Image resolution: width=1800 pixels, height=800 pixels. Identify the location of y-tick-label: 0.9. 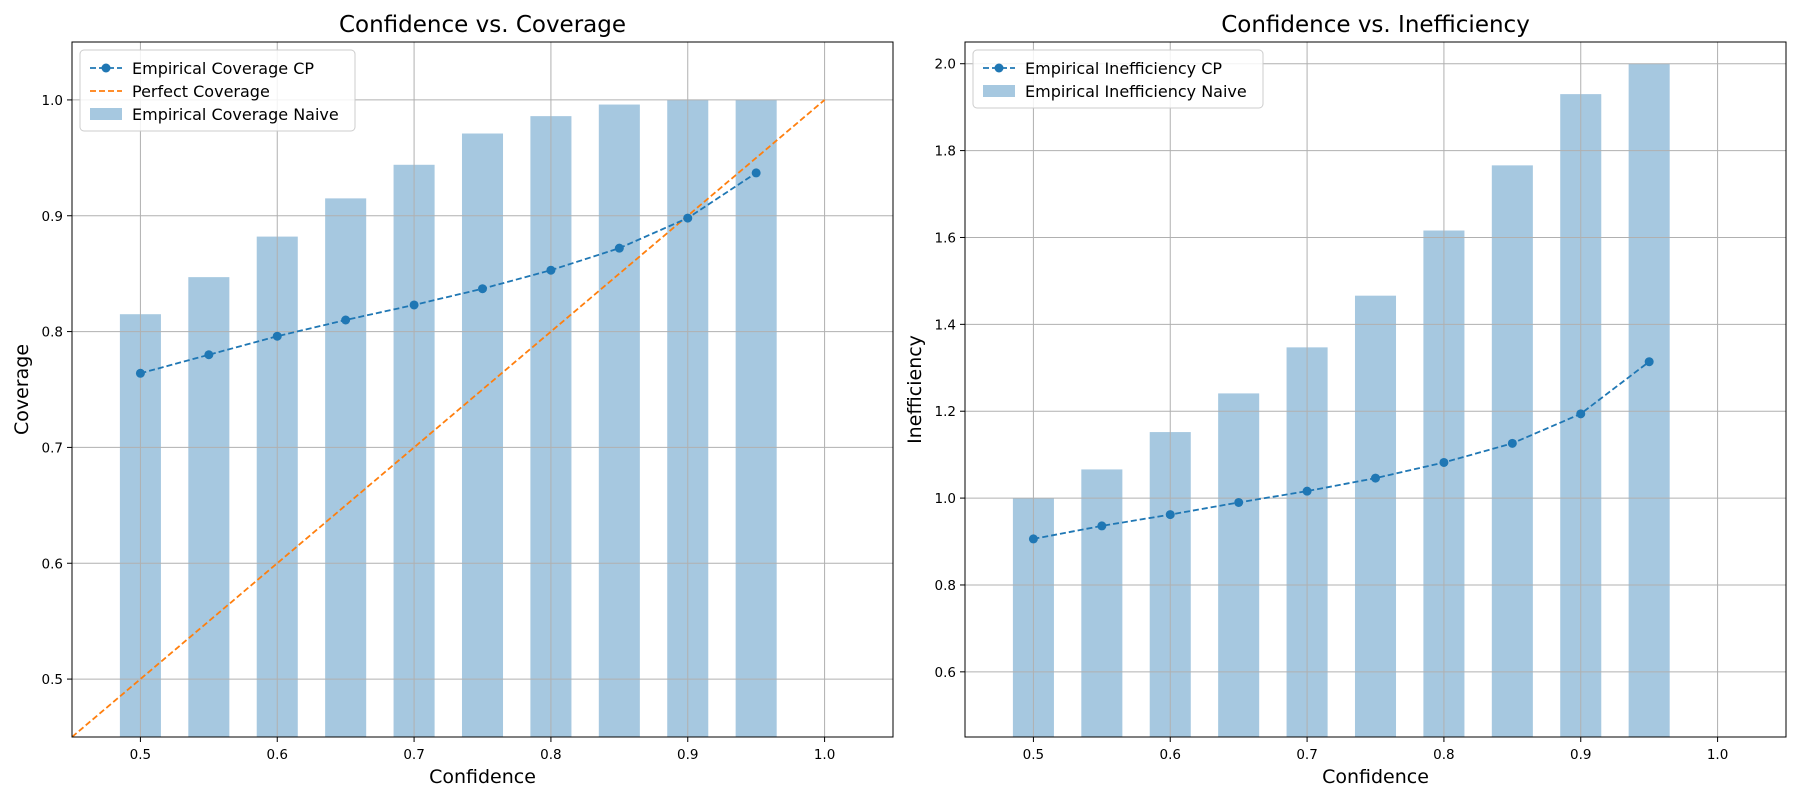
(52, 217).